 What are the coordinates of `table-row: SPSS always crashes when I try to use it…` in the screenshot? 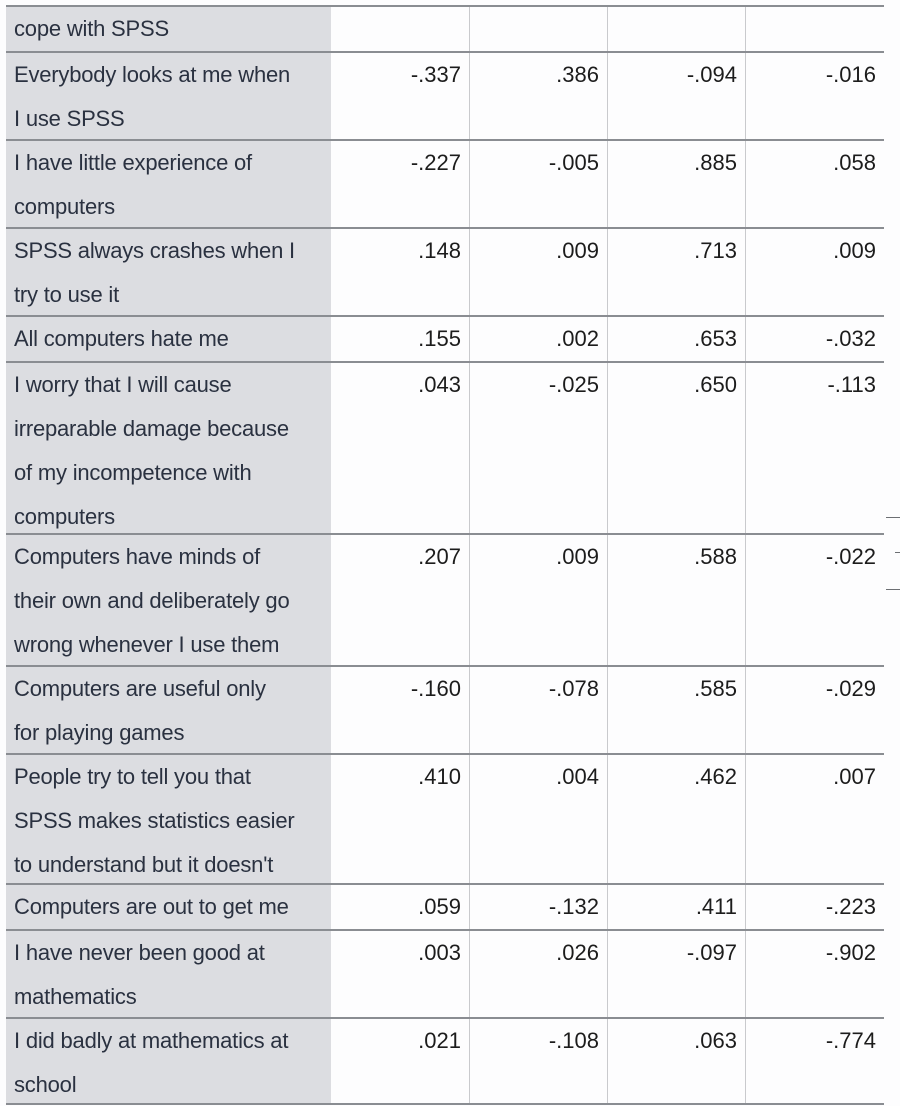 It's located at (445, 271).